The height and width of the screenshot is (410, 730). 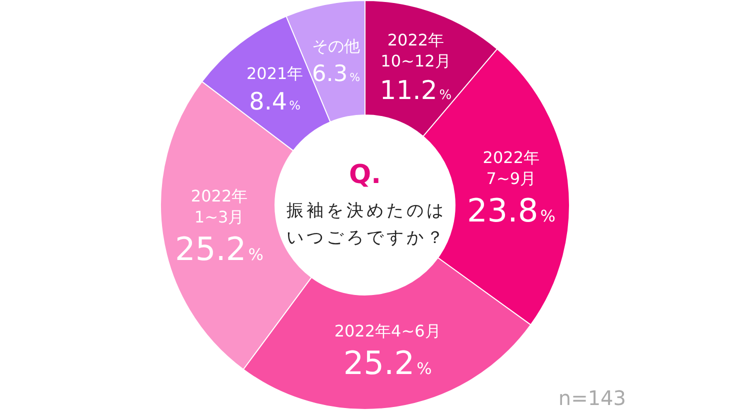 I want to click on slice-label: 2022年4~6月, so click(x=387, y=331).